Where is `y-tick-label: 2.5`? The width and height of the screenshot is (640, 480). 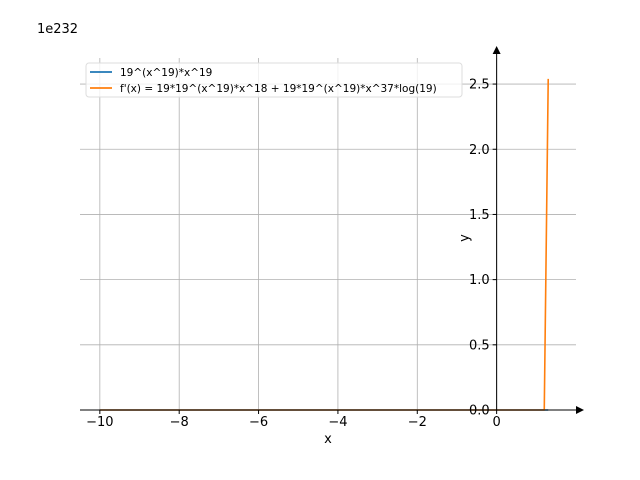 y-tick-label: 2.5 is located at coordinates (479, 85).